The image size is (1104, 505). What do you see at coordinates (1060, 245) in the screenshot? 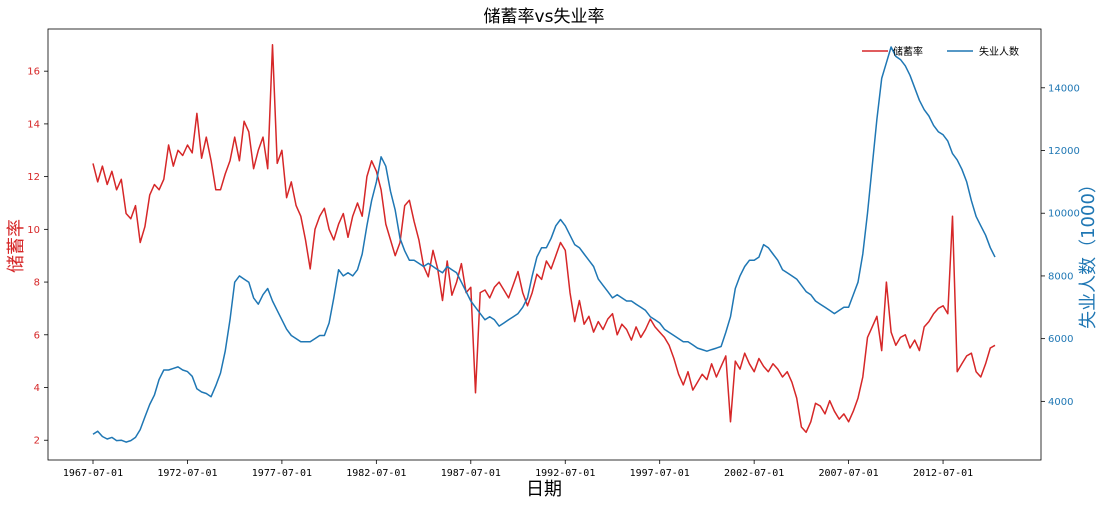
I see `y-axis-right: 4000 6000 8000 10000 12000 14000` at bounding box center [1060, 245].